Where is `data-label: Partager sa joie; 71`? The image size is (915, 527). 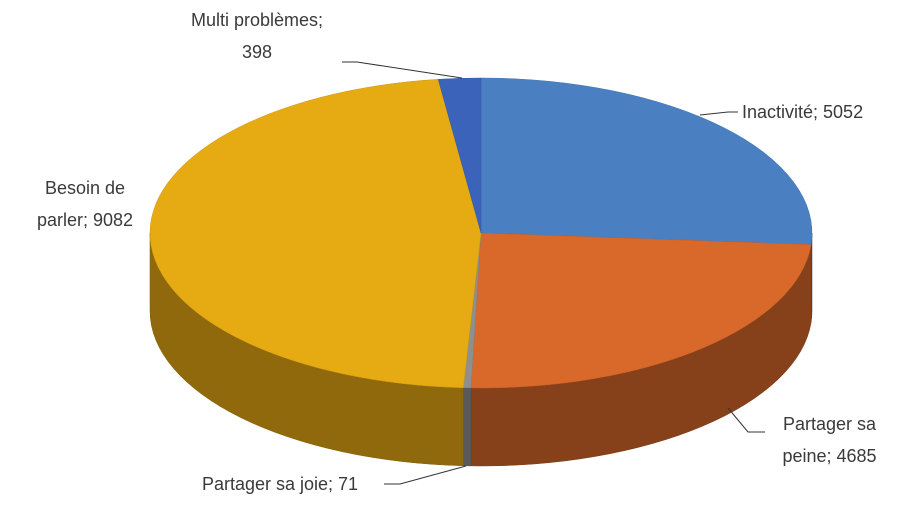 data-label: Partager sa joie; 71 is located at coordinates (280, 484).